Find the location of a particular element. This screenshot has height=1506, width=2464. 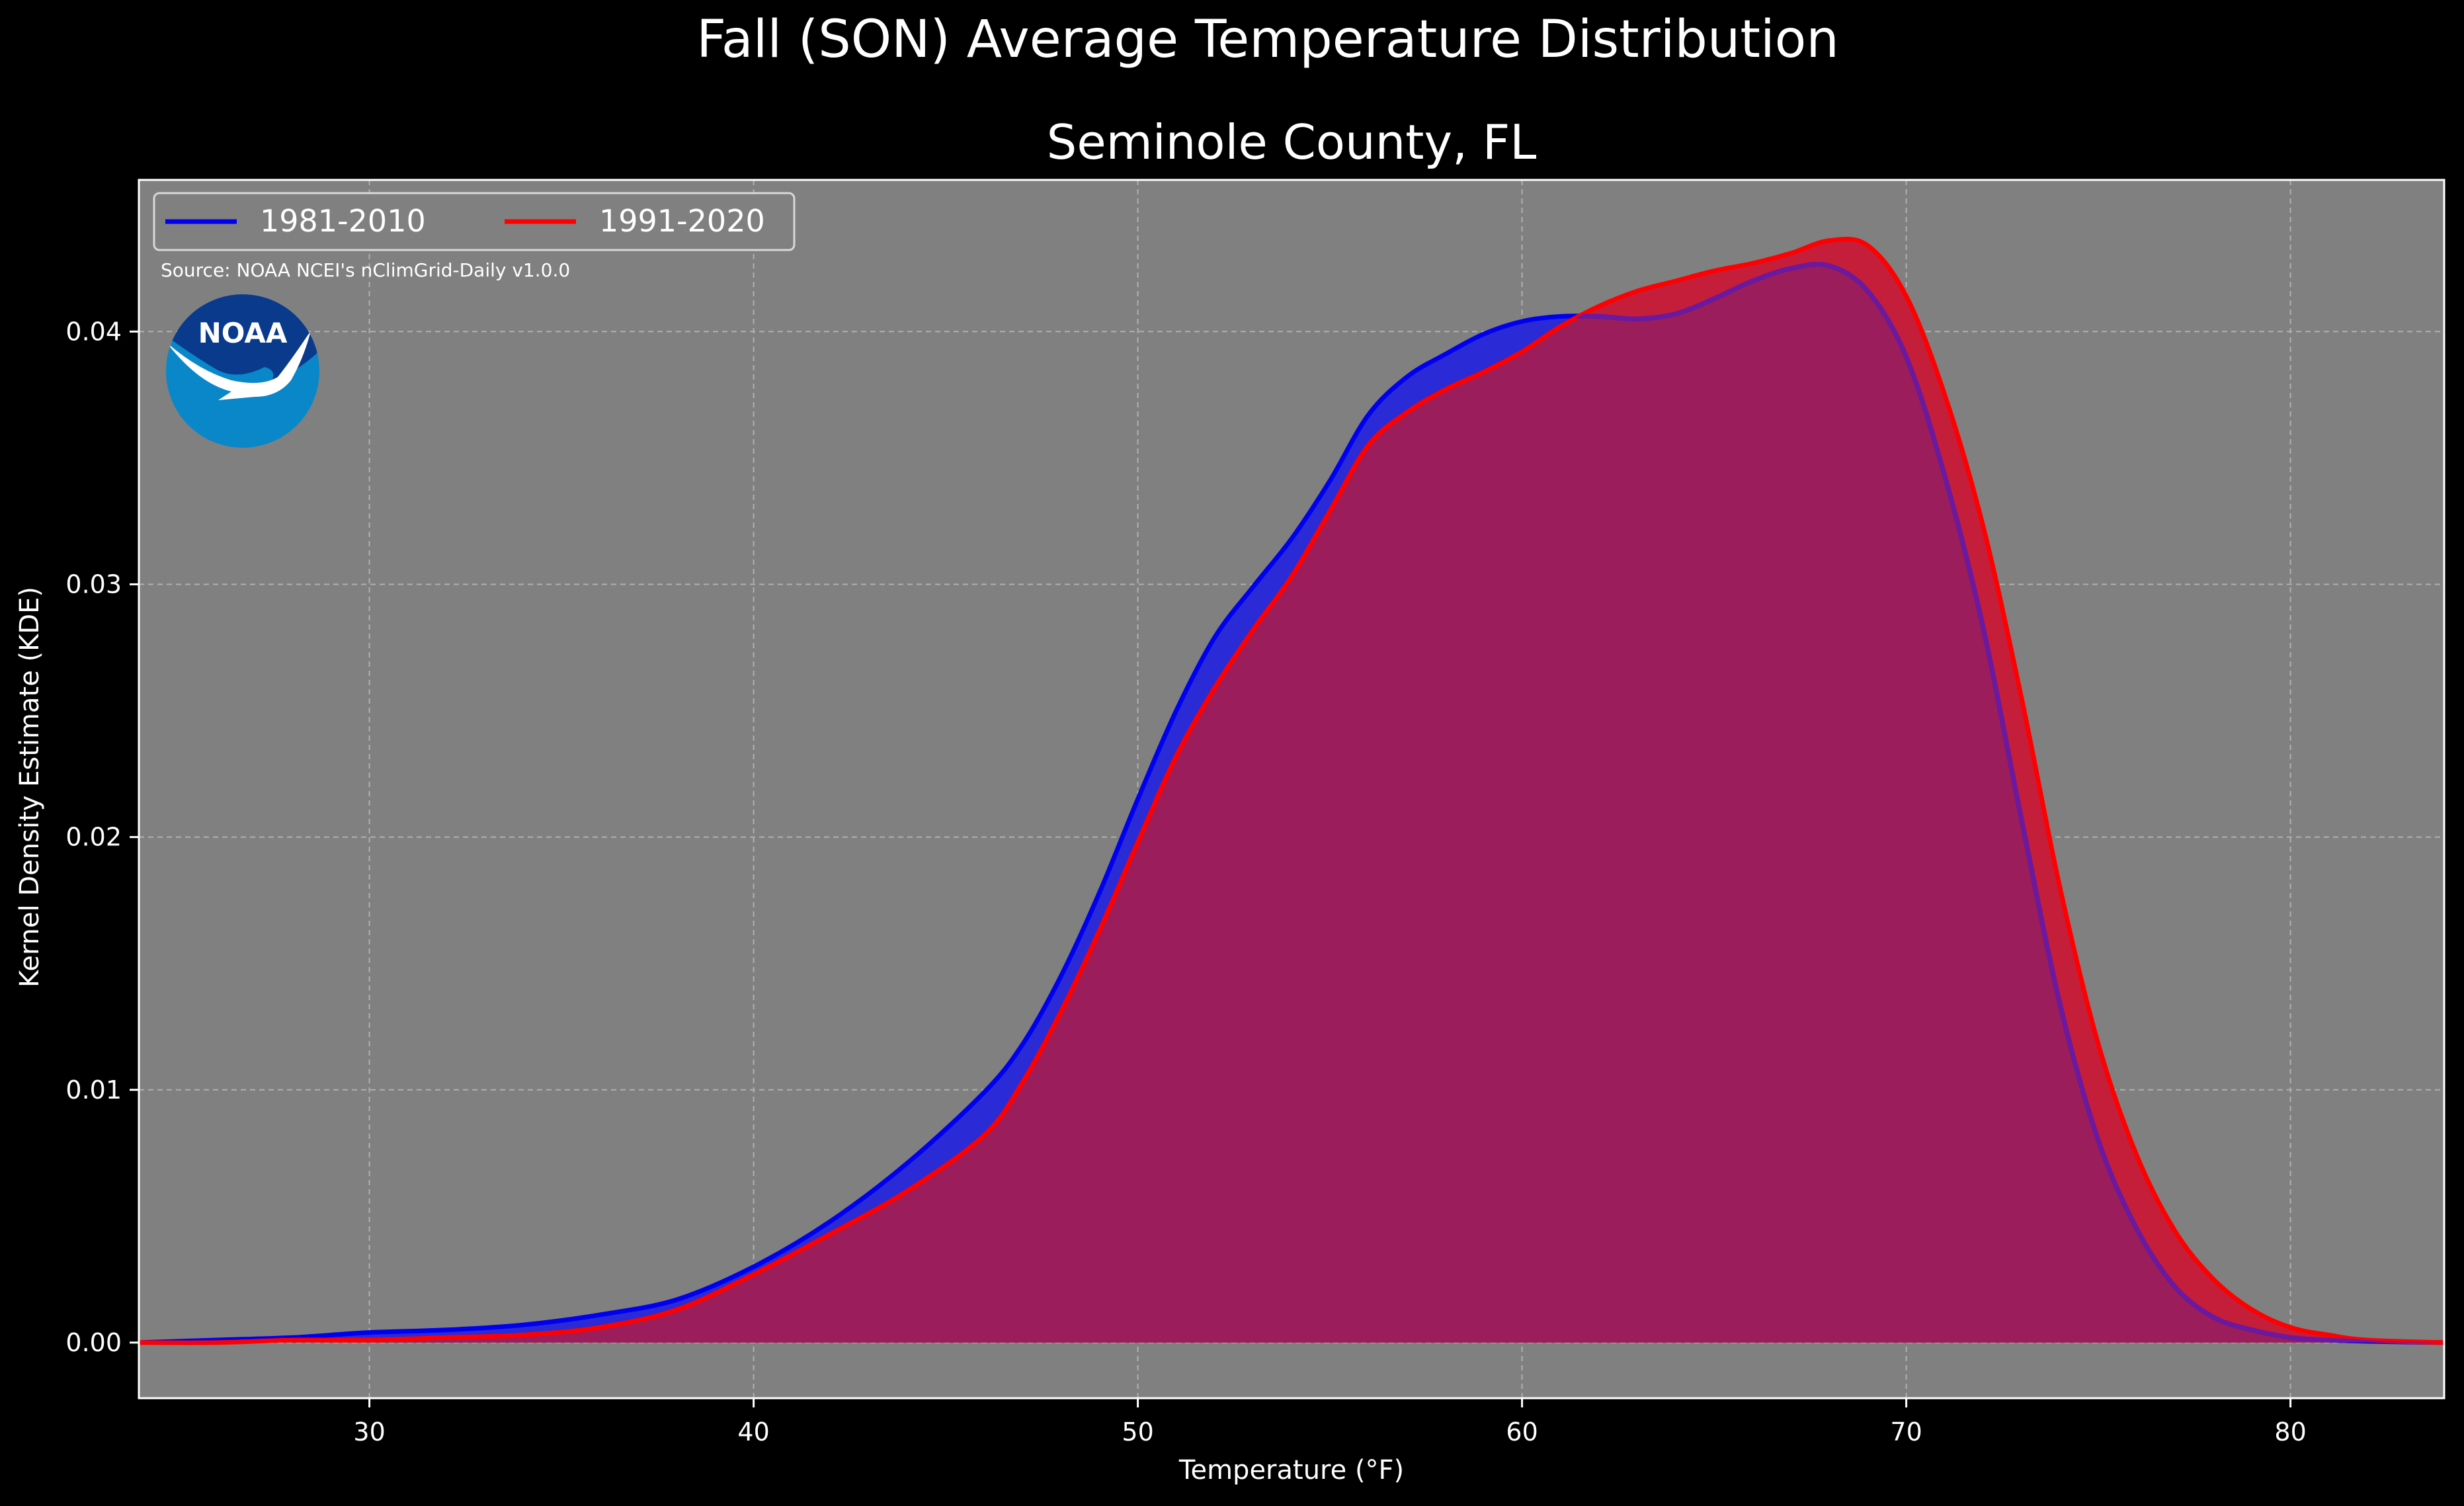

y-tick-label: 0.02 is located at coordinates (94, 837).